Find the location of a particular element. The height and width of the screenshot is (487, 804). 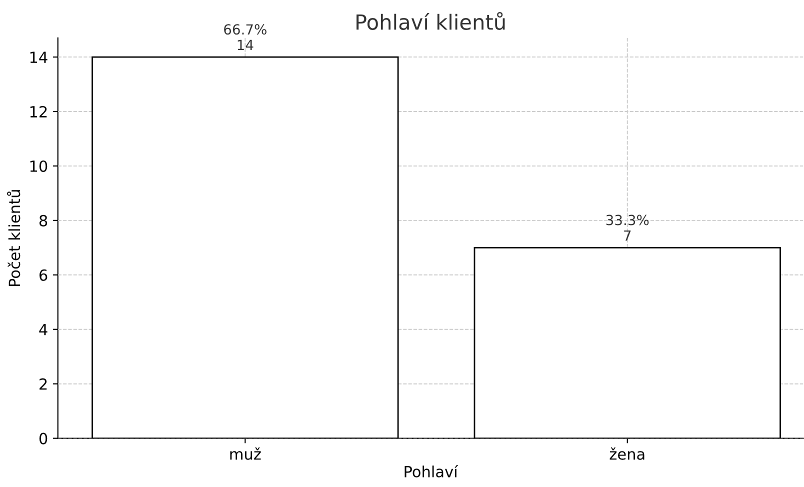

y-tick-label: 10 is located at coordinates (39, 166).